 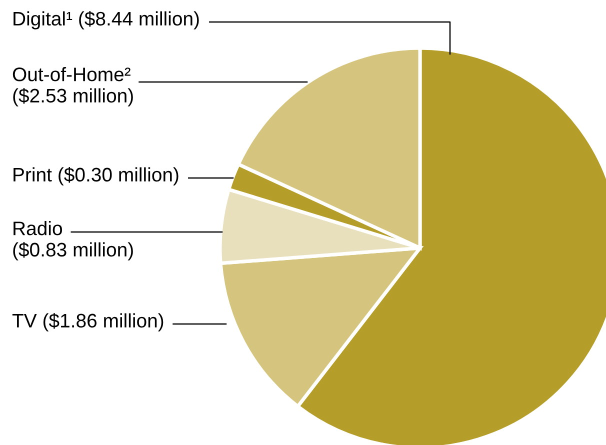 I want to click on slice-label: TV ($1.86 million), so click(x=88, y=322).